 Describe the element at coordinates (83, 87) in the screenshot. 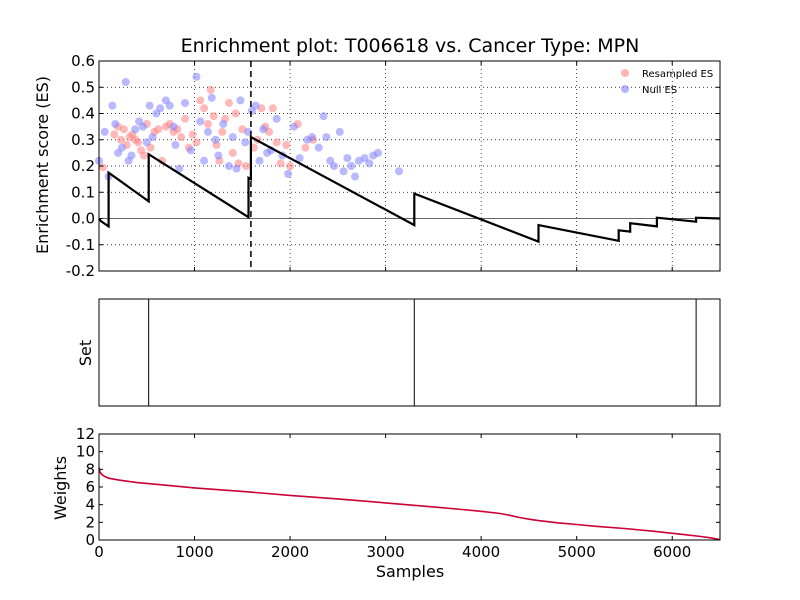

I see `y-tick-label: 0.5` at that location.